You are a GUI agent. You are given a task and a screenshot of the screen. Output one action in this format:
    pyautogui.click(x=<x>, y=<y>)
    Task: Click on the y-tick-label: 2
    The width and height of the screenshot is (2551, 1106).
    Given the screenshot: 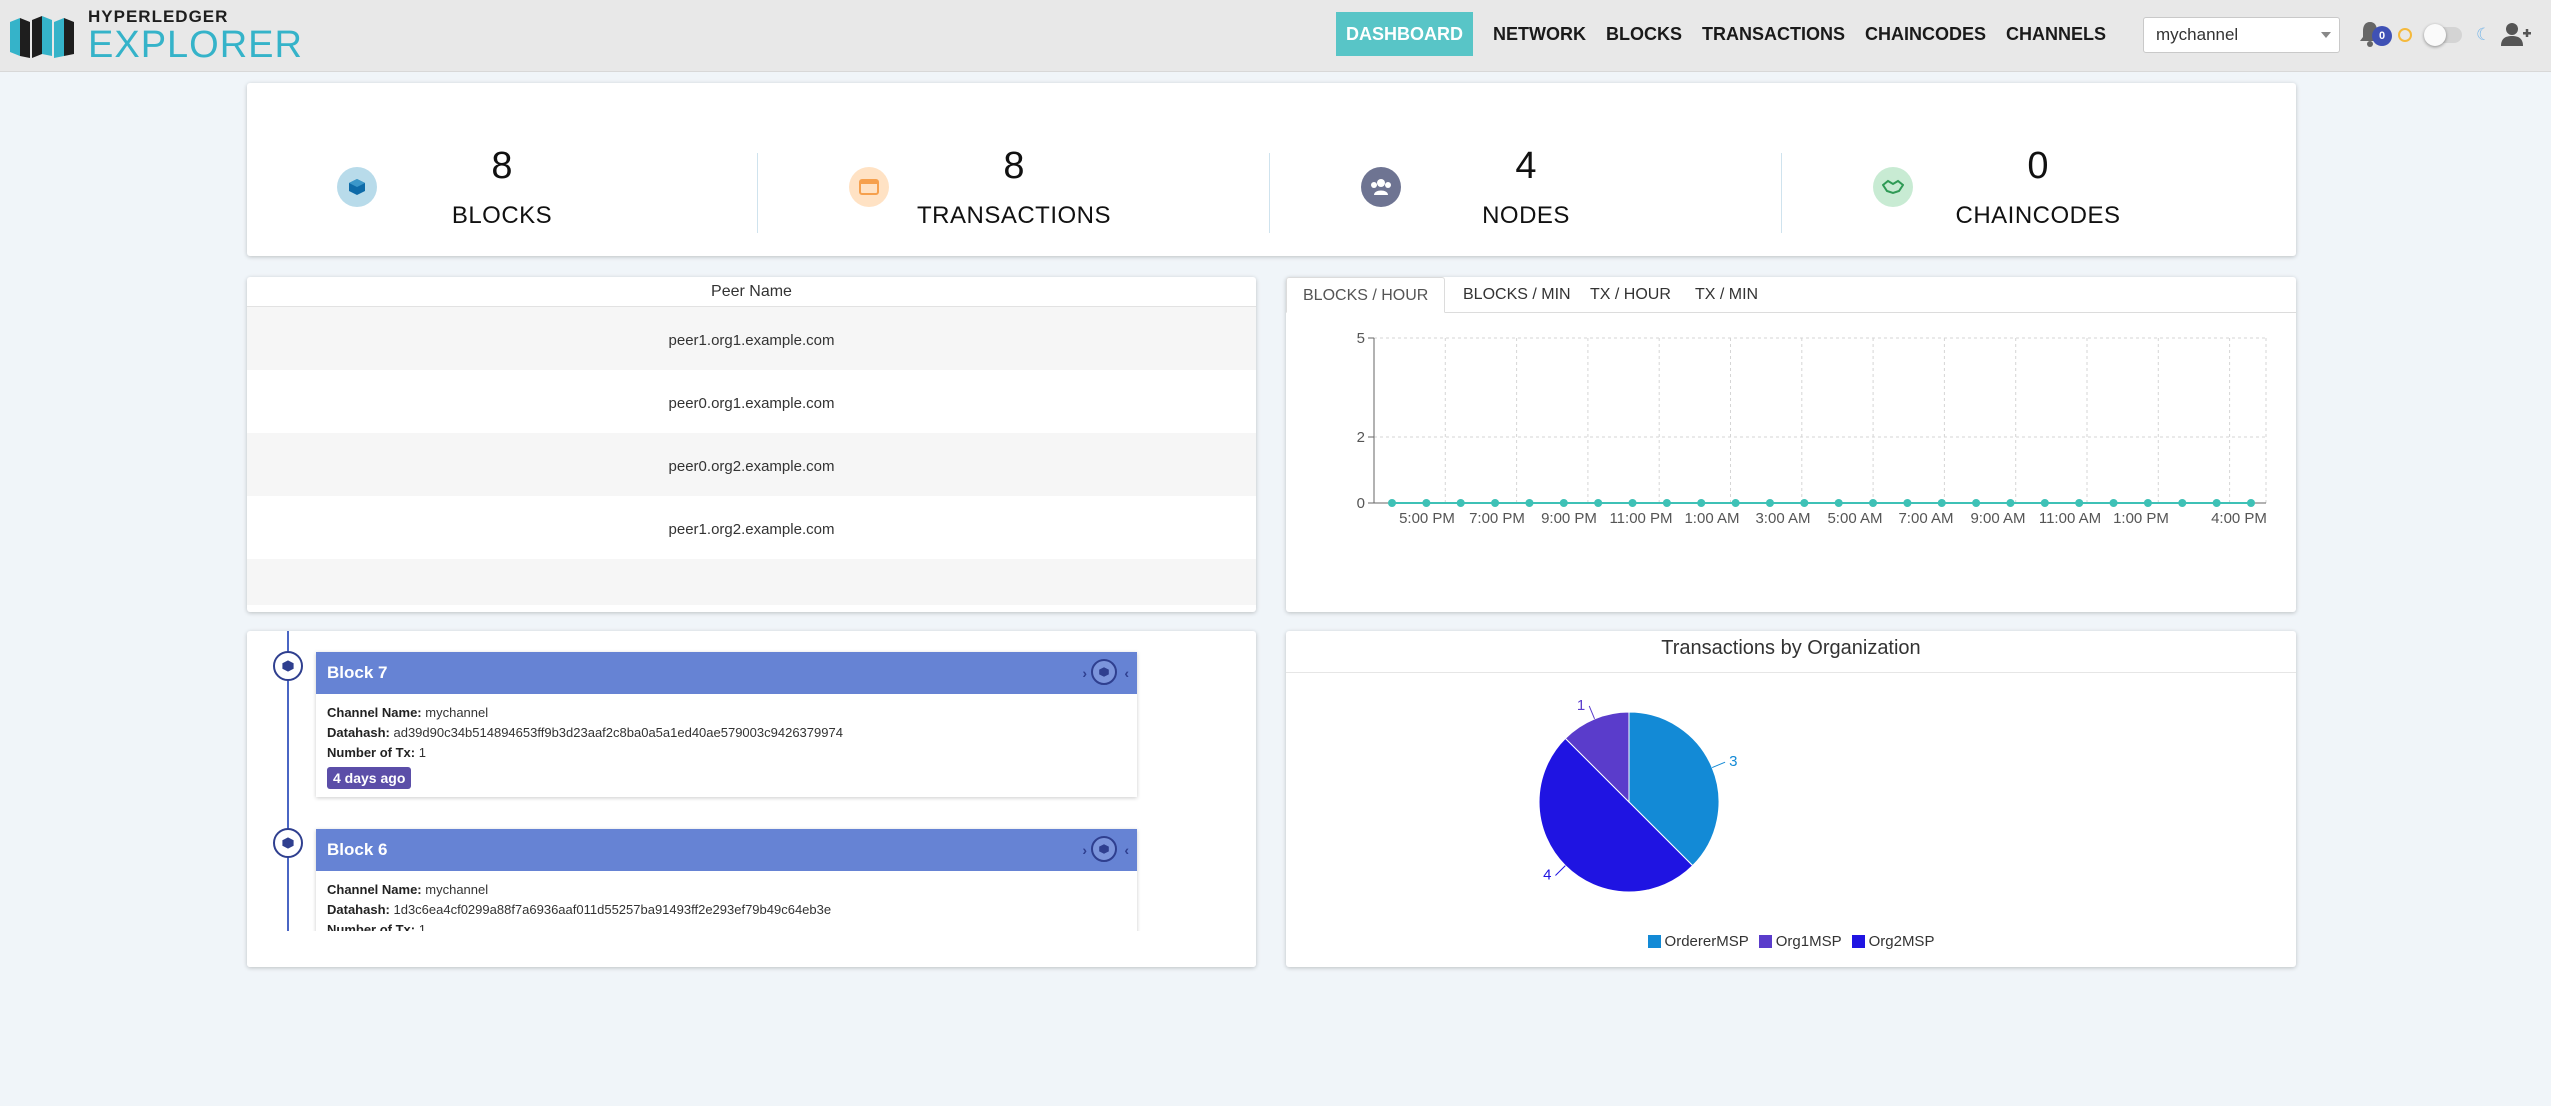 What is the action you would take?
    pyautogui.click(x=1361, y=437)
    